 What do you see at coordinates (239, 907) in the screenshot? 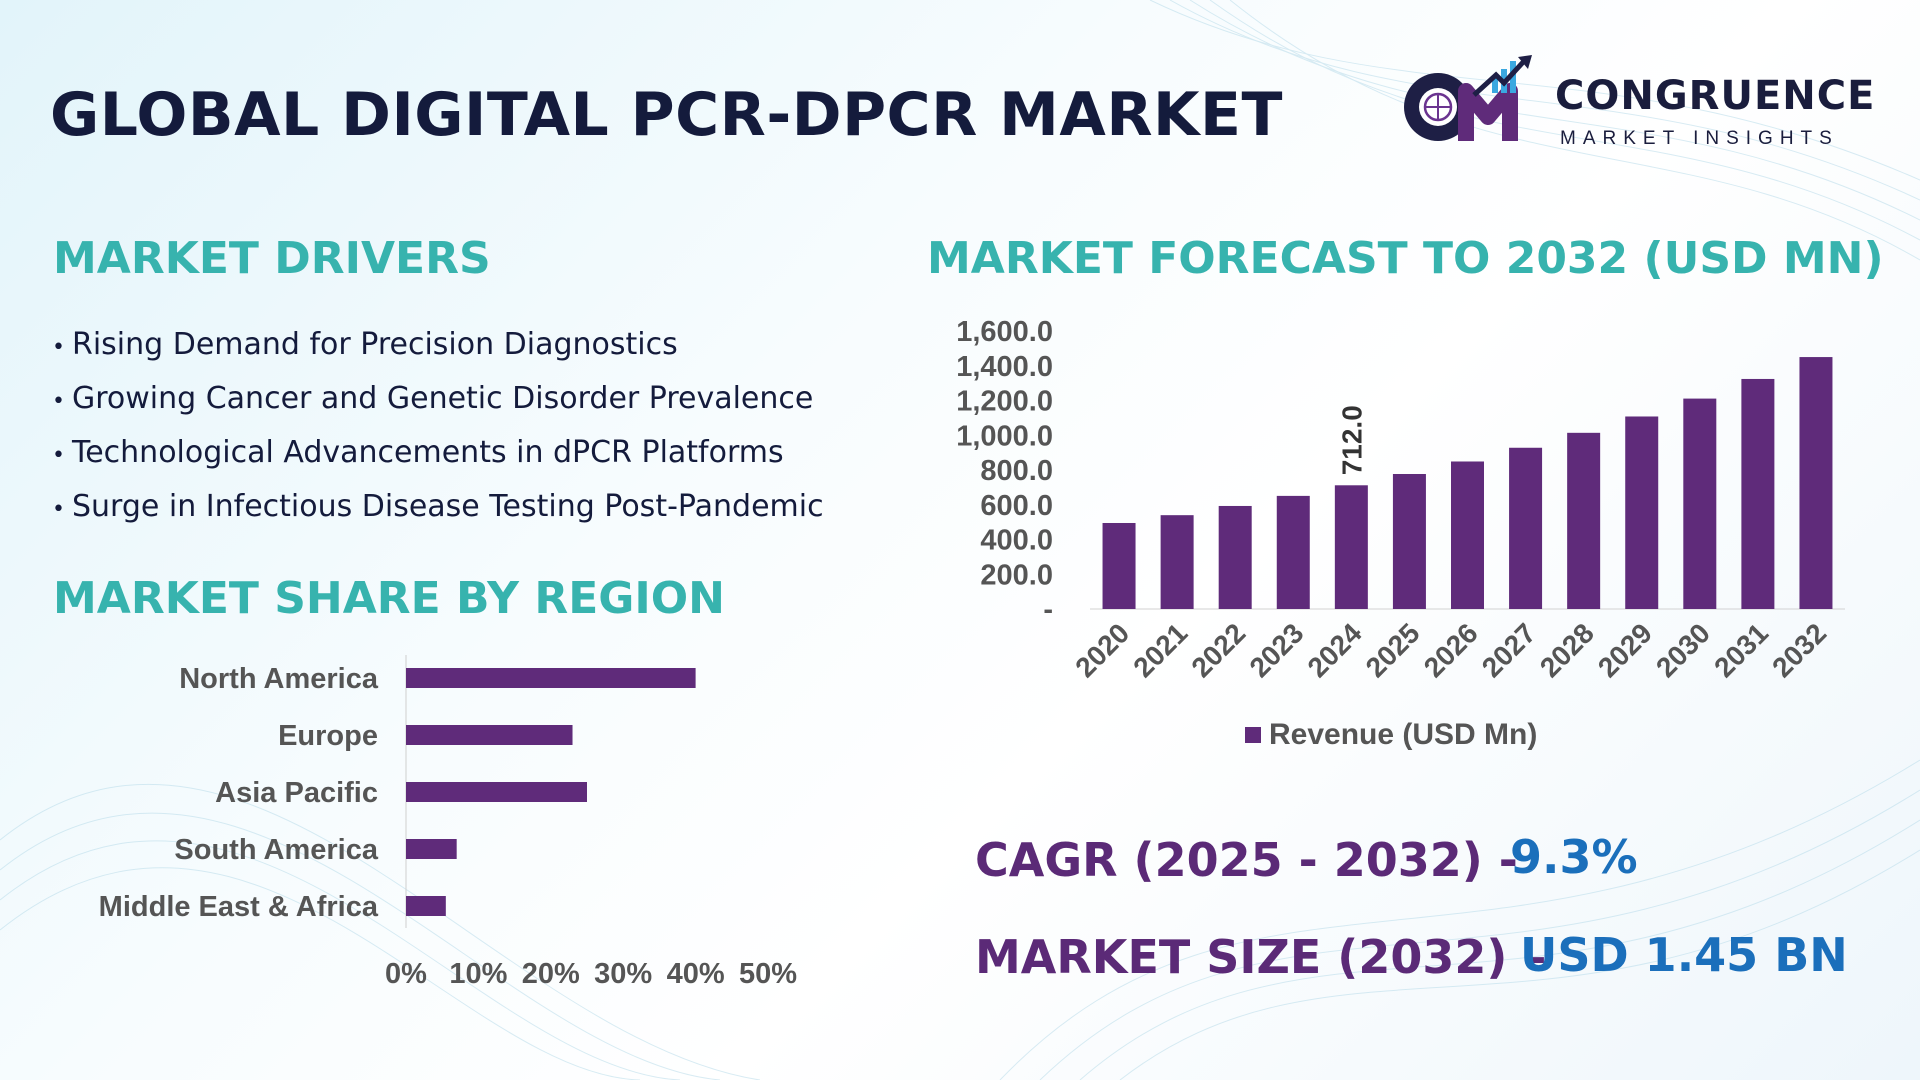
I see `region-label: Middle East & Africa` at bounding box center [239, 907].